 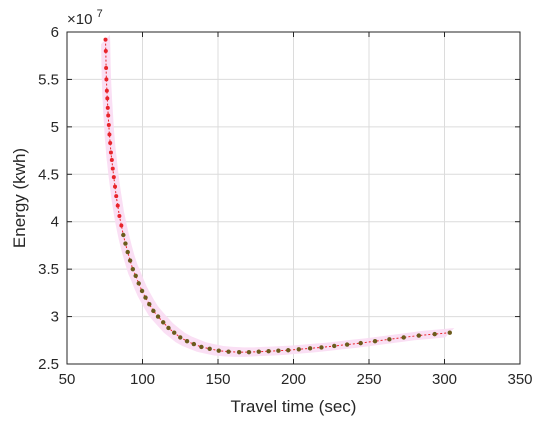 What do you see at coordinates (519, 379) in the screenshot?
I see `x-tick-label: 350` at bounding box center [519, 379].